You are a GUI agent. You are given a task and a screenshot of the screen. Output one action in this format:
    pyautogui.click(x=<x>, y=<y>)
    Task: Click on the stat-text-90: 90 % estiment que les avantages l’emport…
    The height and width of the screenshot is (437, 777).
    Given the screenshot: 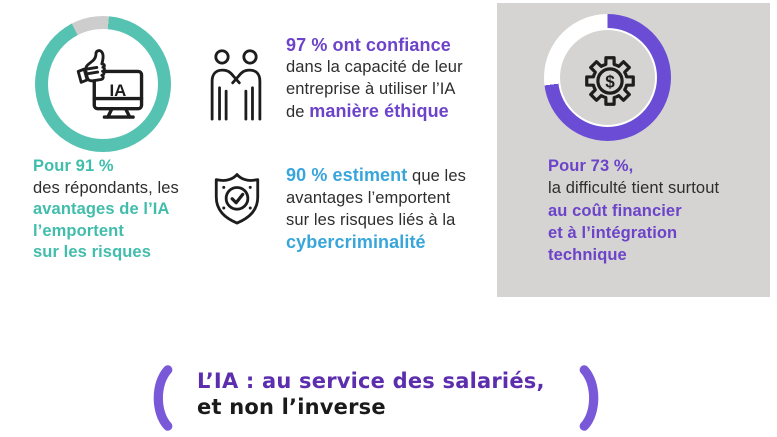 What is the action you would take?
    pyautogui.click(x=388, y=208)
    